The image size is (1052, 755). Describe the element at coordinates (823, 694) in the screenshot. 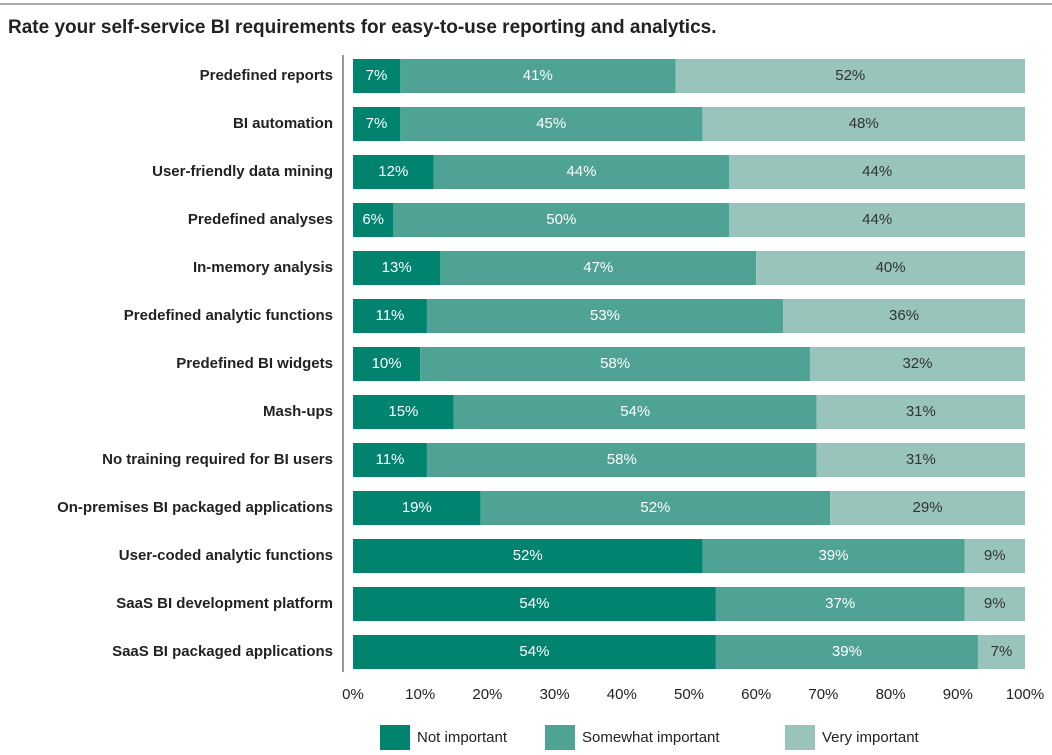

I see `x-tick-label: 70%` at that location.